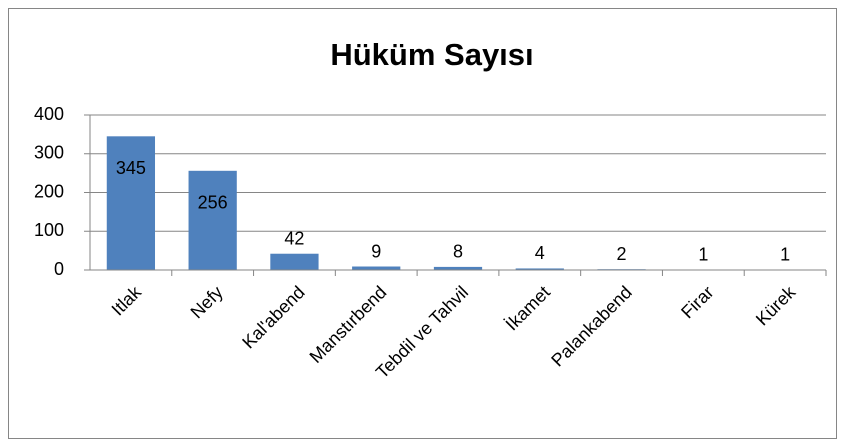 The height and width of the screenshot is (448, 844). I want to click on data-label: 2, so click(622, 254).